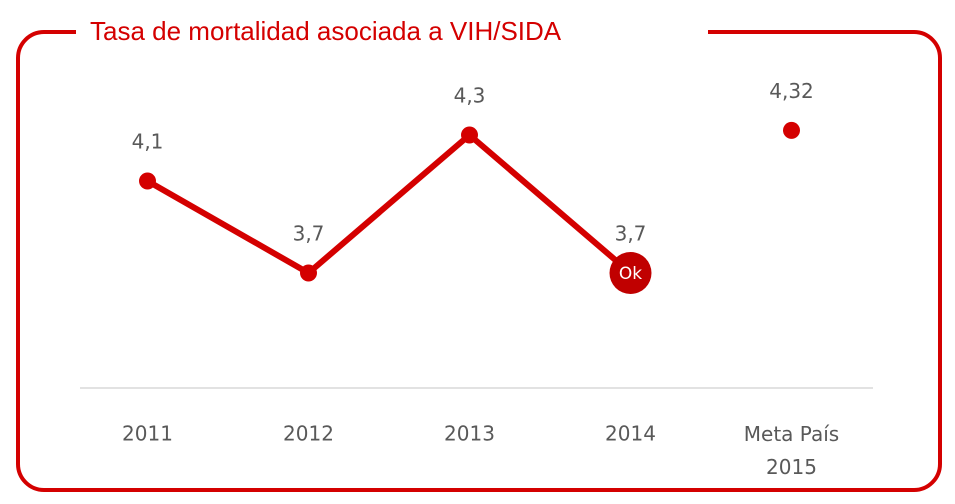 The image size is (955, 504). I want to click on value-label: 4,1, so click(148, 142).